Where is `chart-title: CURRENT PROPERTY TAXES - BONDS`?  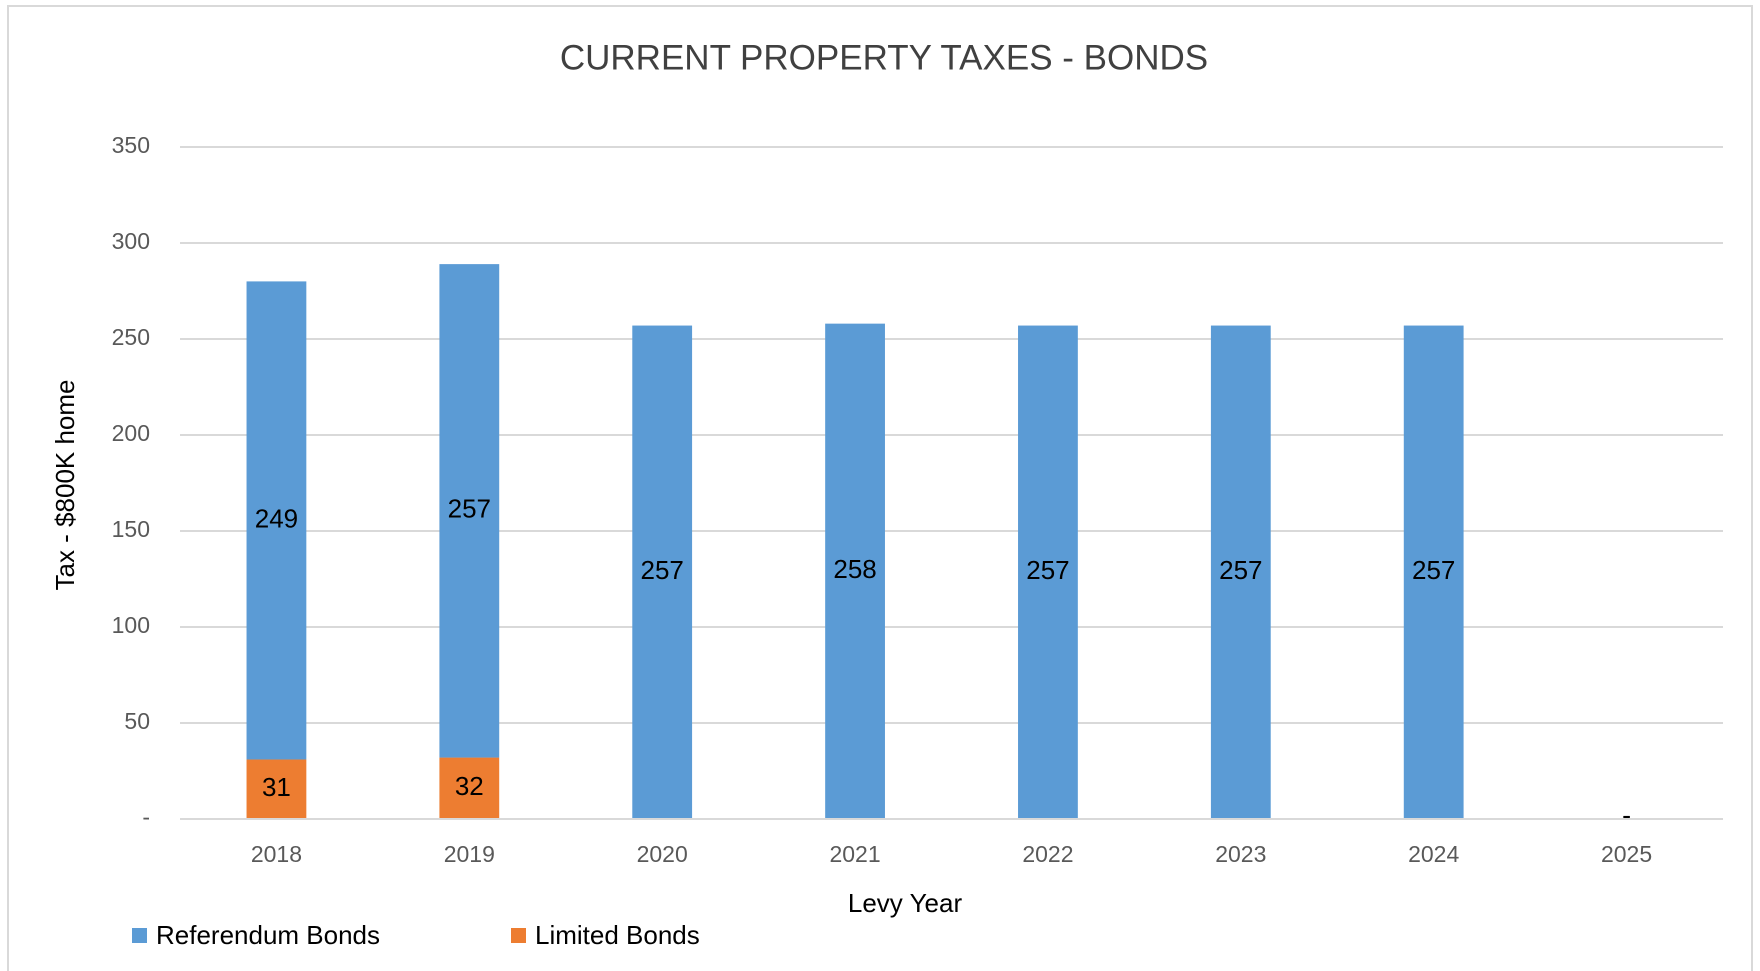 chart-title: CURRENT PROPERTY TAXES - BONDS is located at coordinates (884, 57).